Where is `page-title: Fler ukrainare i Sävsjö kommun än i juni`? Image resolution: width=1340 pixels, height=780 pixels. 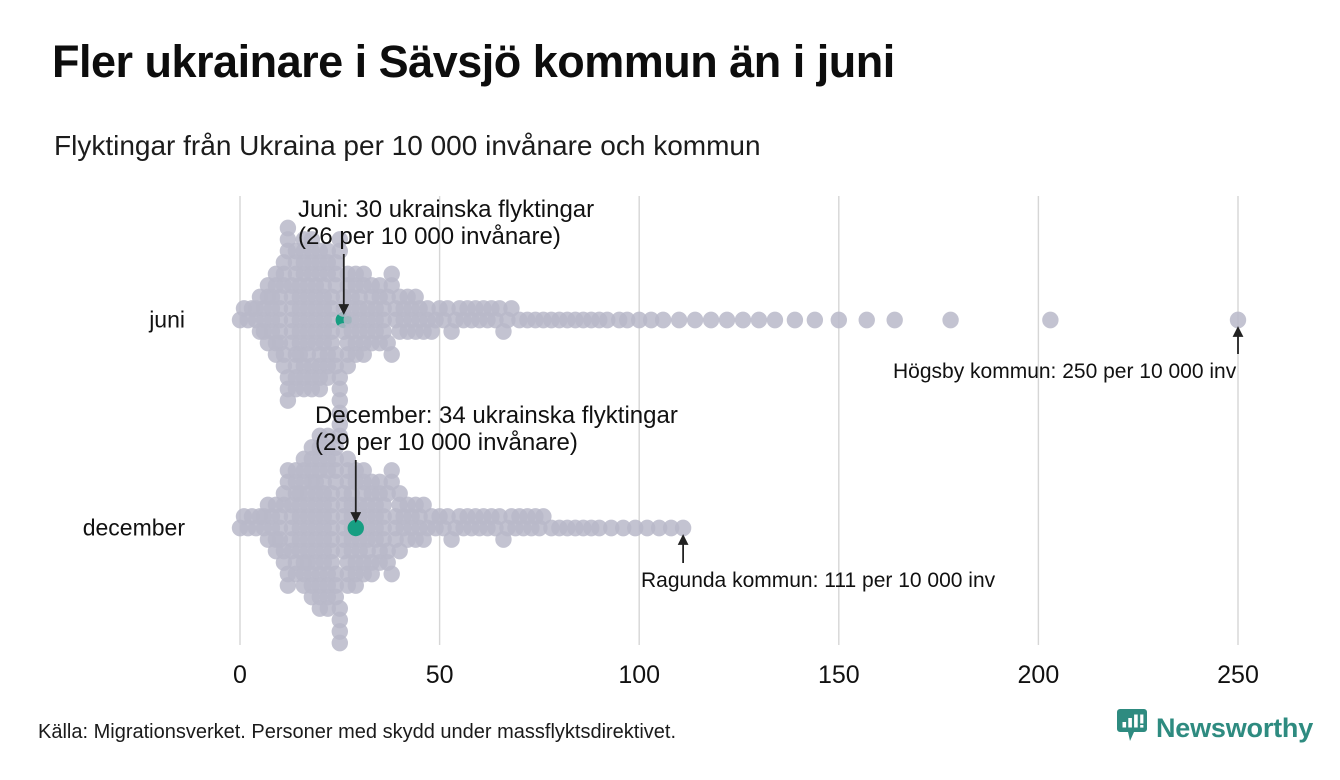
page-title: Fler ukrainare i Sävsjö kommun än i juni is located at coordinates (473, 61).